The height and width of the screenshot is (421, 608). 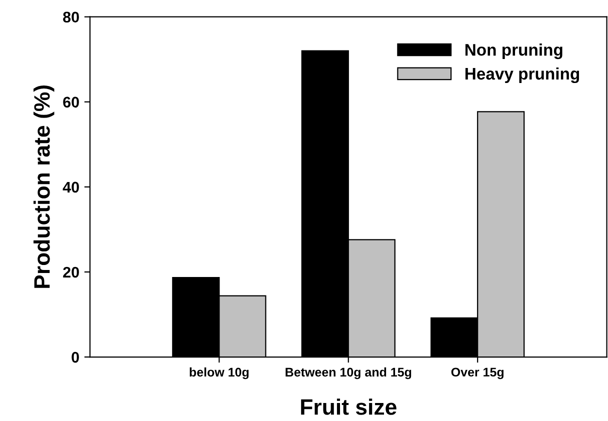 I want to click on y-tick-label: 0, so click(x=75, y=357).